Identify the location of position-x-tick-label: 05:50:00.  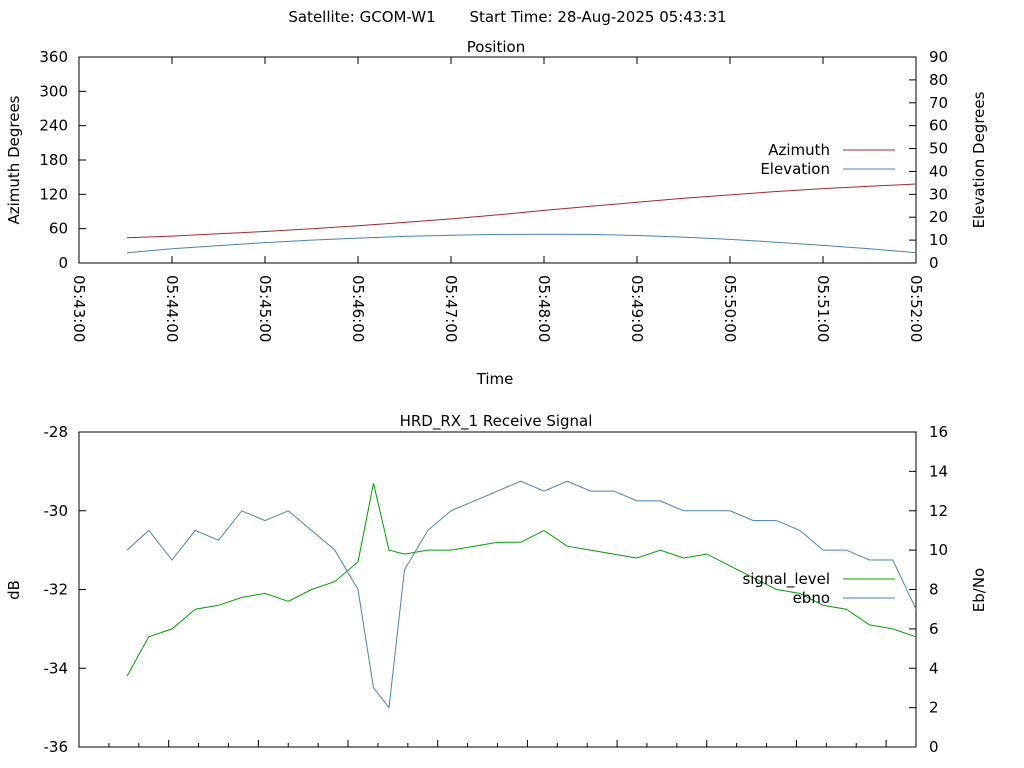
(730, 308).